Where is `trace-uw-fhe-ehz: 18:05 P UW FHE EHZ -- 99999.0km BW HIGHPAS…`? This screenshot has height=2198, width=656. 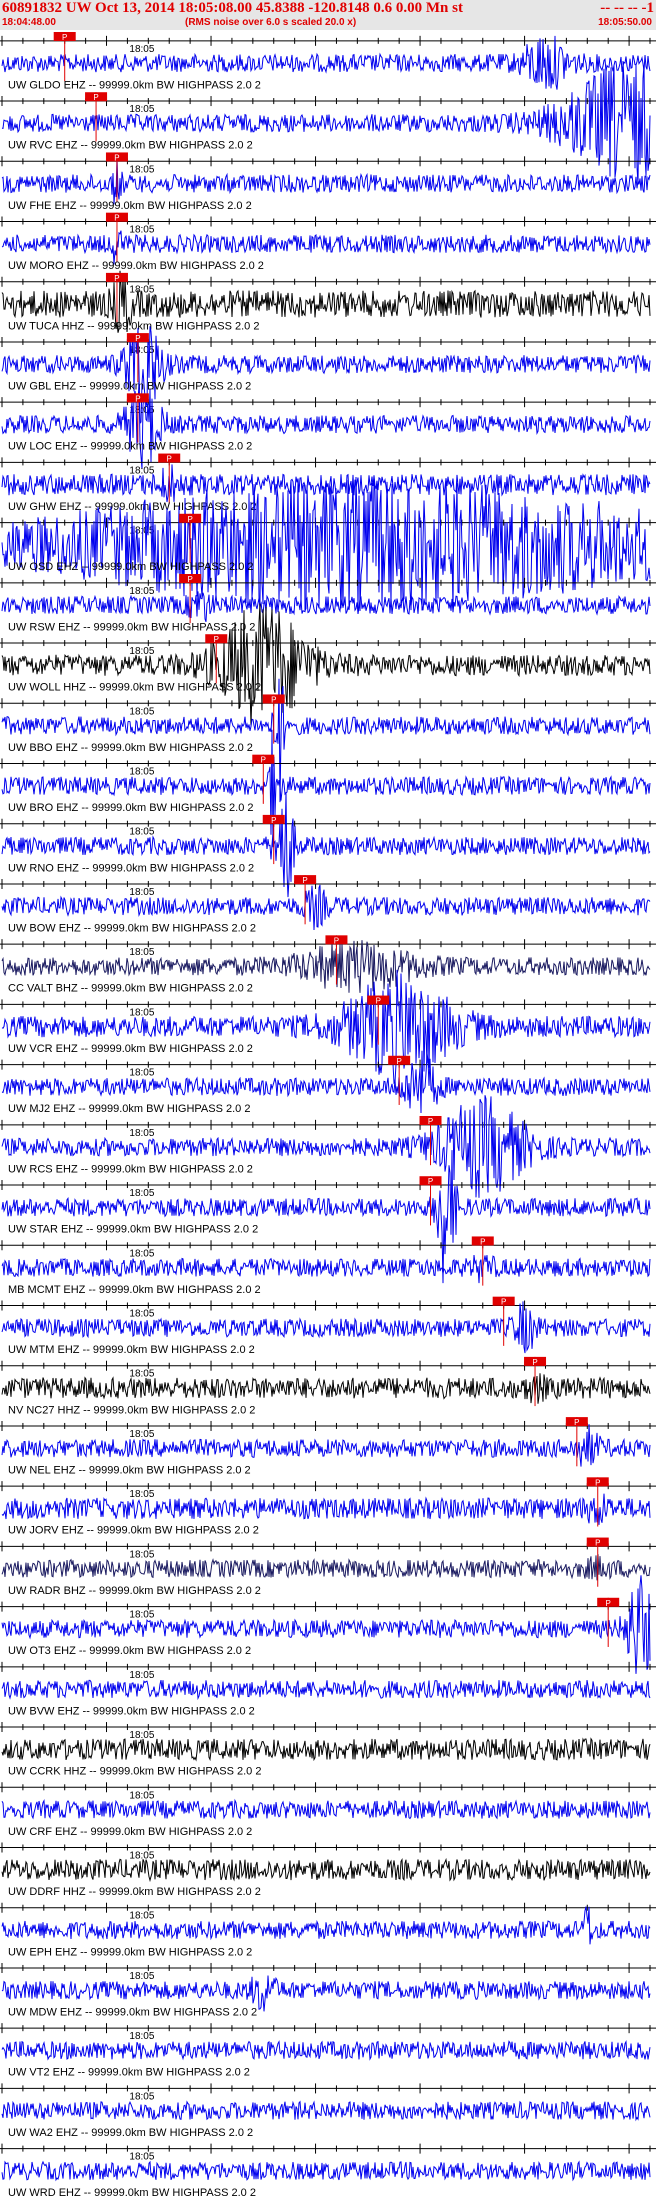 trace-uw-fhe-ehz: 18:05 P UW FHE EHZ -- 99999.0km BW HIGHPAS… is located at coordinates (328, 182).